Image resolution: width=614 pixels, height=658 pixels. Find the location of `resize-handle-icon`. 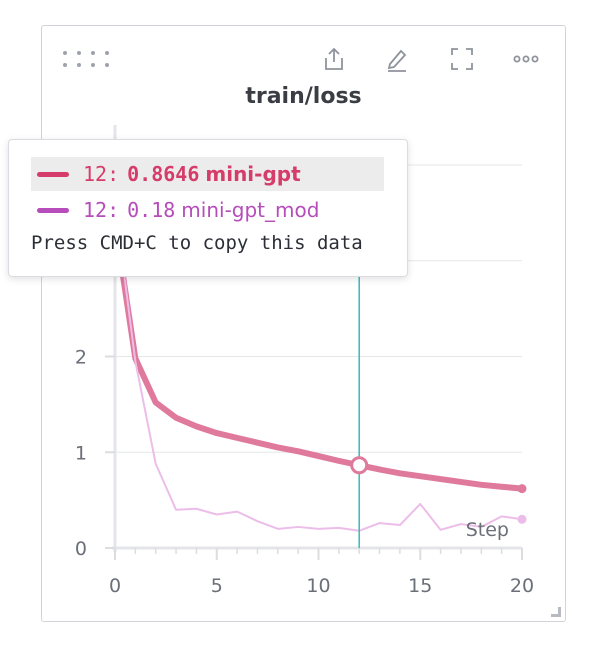

resize-handle-icon is located at coordinates (556, 612).